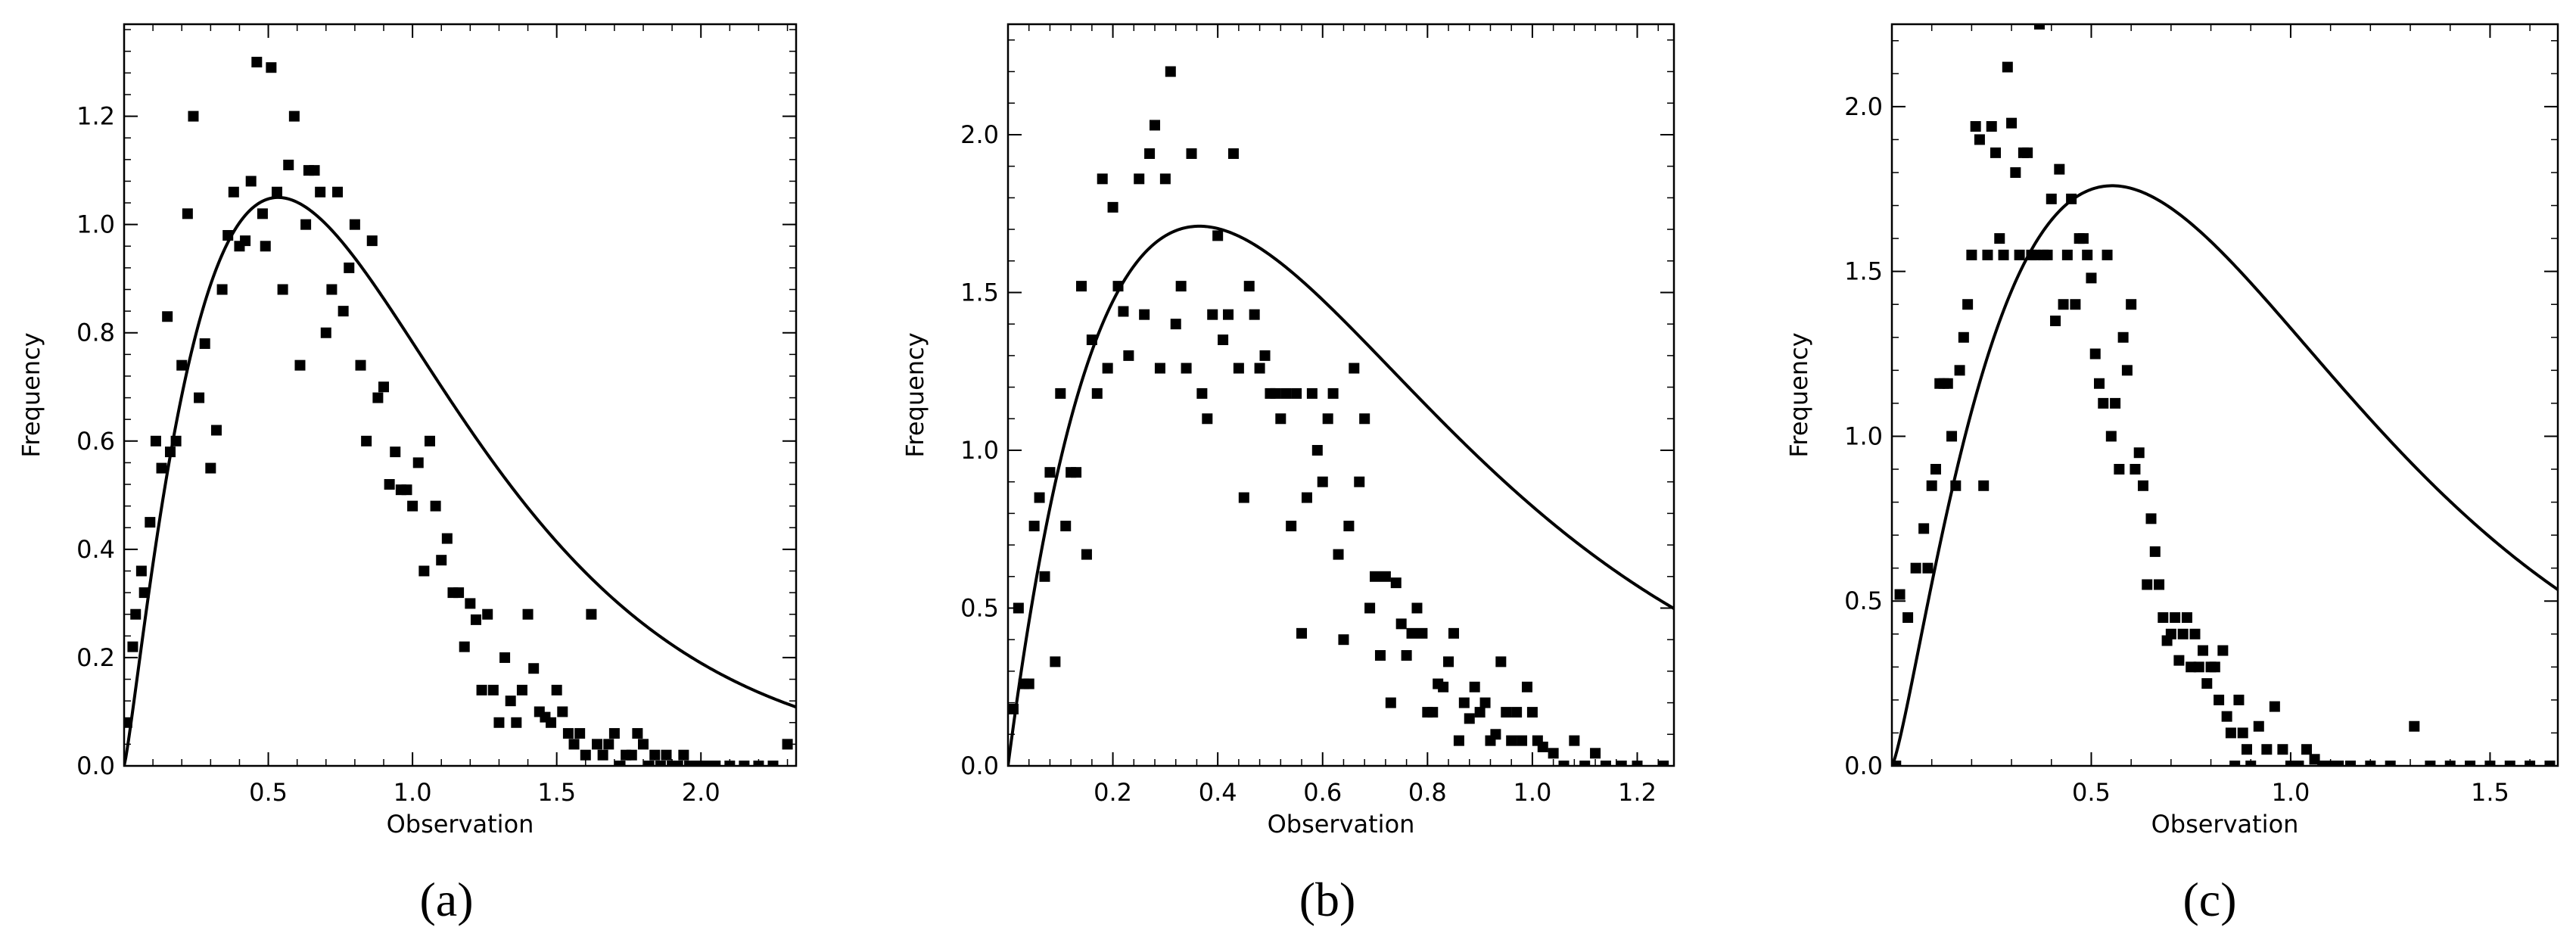  Describe the element at coordinates (2209, 900) in the screenshot. I see `panel-caption: (c)` at that location.